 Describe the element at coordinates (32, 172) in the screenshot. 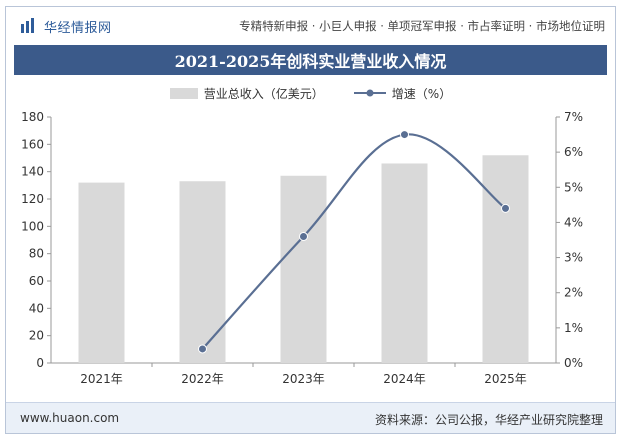

I see `y-left-tick-label: 140` at that location.